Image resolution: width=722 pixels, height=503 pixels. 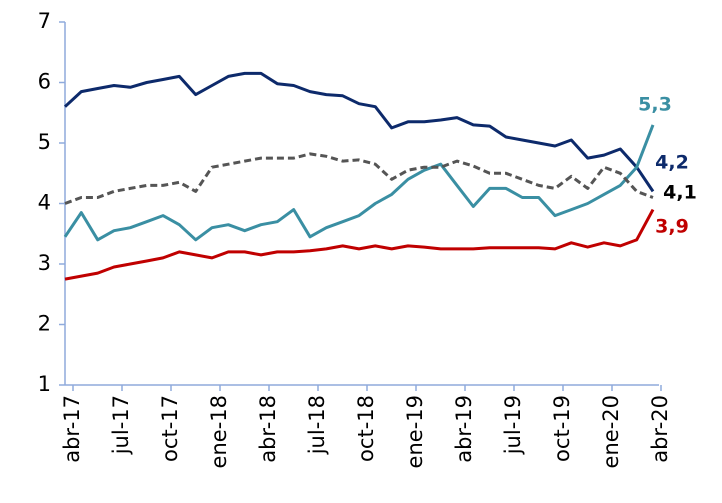 What do you see at coordinates (366, 428) in the screenshot?
I see `x-tick-label: oct-18` at bounding box center [366, 428].